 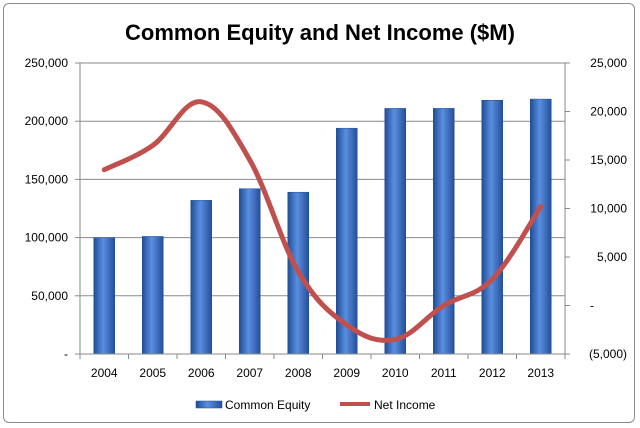 I want to click on bar-common-equity-2007, so click(x=250, y=271).